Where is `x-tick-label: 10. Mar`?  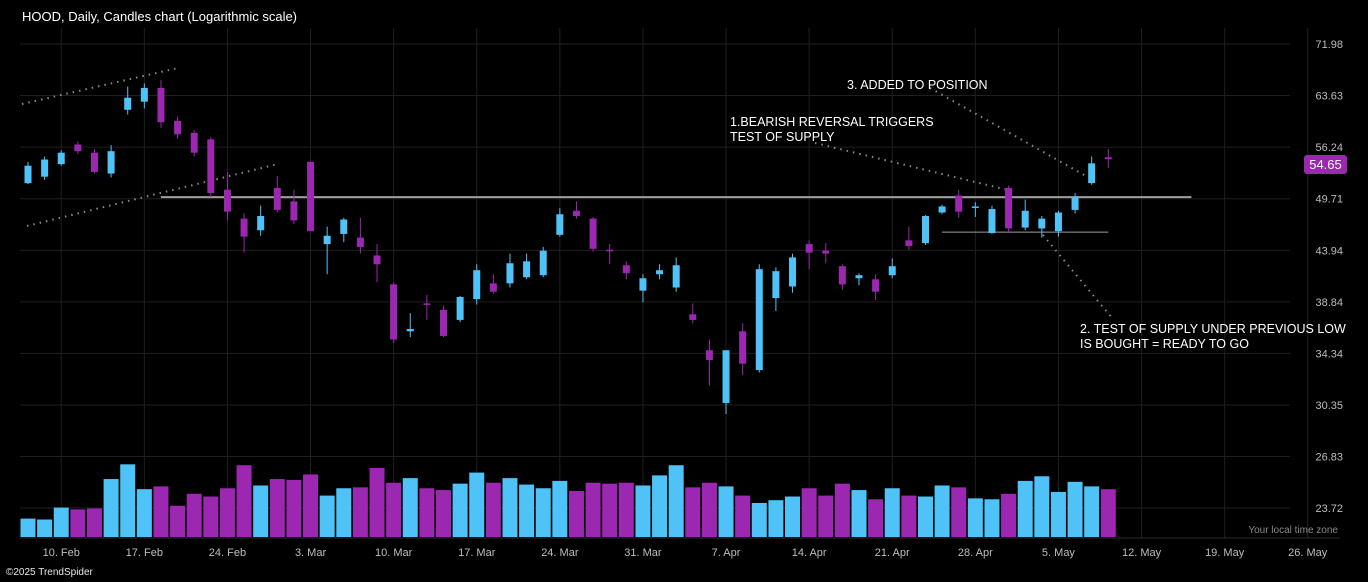 x-tick-label: 10. Mar is located at coordinates (394, 553).